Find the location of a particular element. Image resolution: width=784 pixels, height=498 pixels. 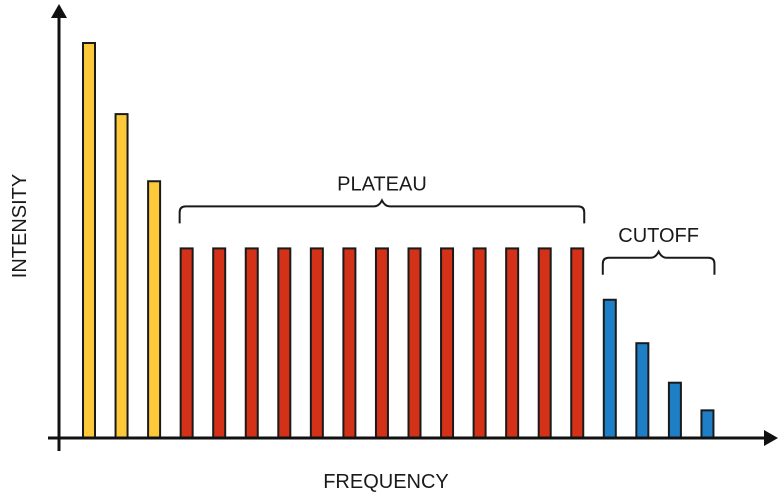

x-axis-arrow-icon is located at coordinates (771, 438).